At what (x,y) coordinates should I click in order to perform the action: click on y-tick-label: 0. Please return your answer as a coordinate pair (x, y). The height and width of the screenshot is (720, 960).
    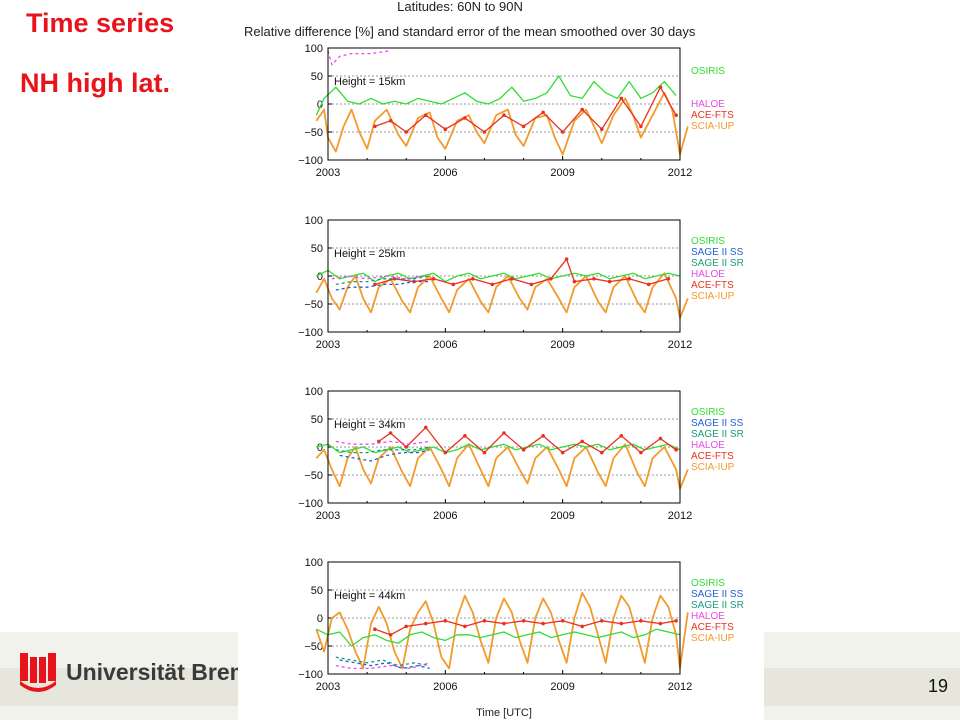
    Looking at the image, I should click on (320, 619).